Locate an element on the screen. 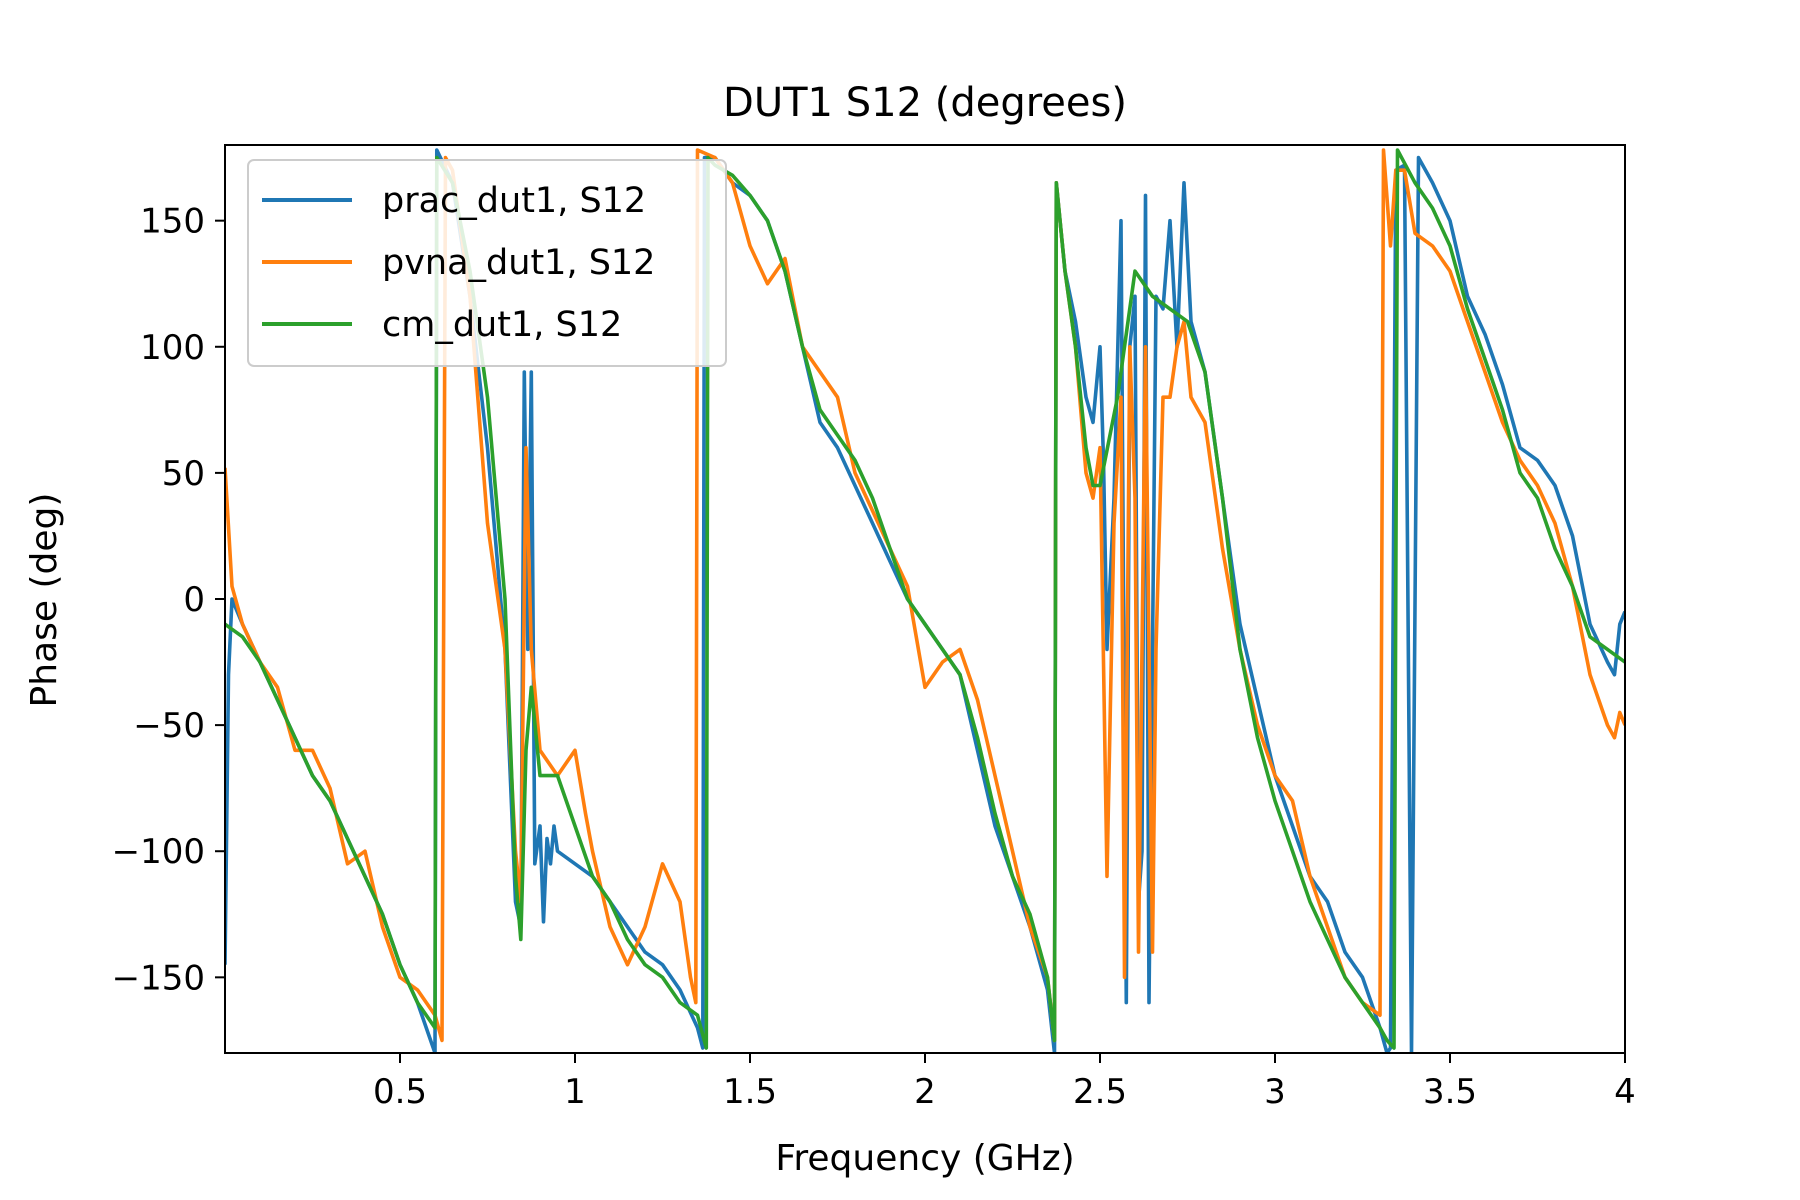 The width and height of the screenshot is (1800, 1200). legend-box is located at coordinates (487, 263).